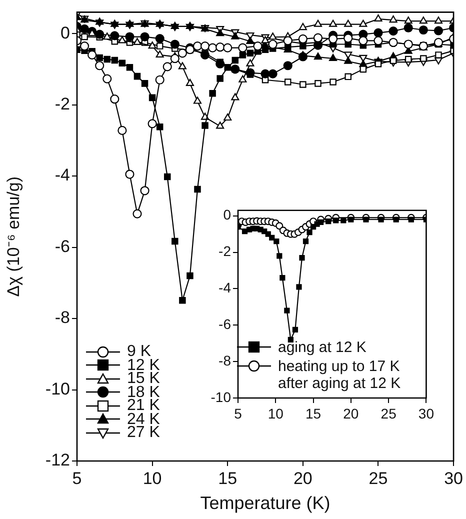  What do you see at coordinates (57, 460) in the screenshot?
I see `y-tick-label: -12` at bounding box center [57, 460].